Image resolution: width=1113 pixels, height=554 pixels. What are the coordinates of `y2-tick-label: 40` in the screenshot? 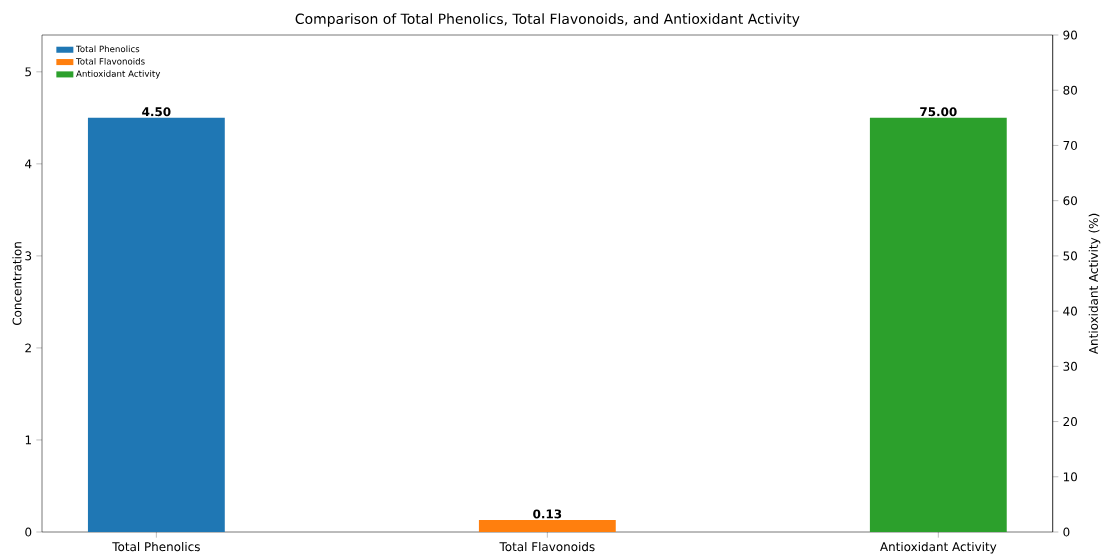 It's located at (1070, 311).